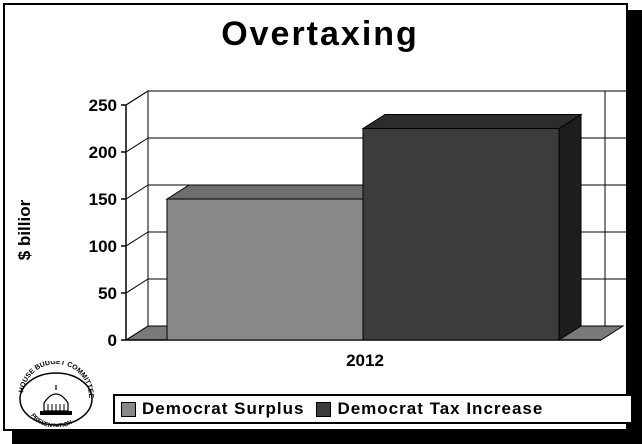 This screenshot has width=642, height=444. I want to click on y-tick-label: 0, so click(112, 340).